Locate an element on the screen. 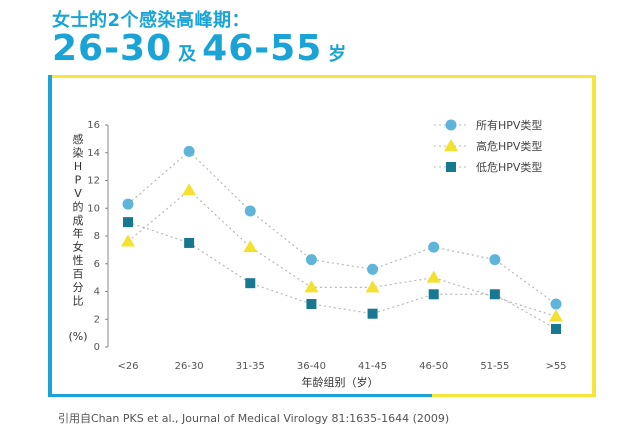 The height and width of the screenshot is (448, 636). y-label-char: 百 is located at coordinates (78, 274).